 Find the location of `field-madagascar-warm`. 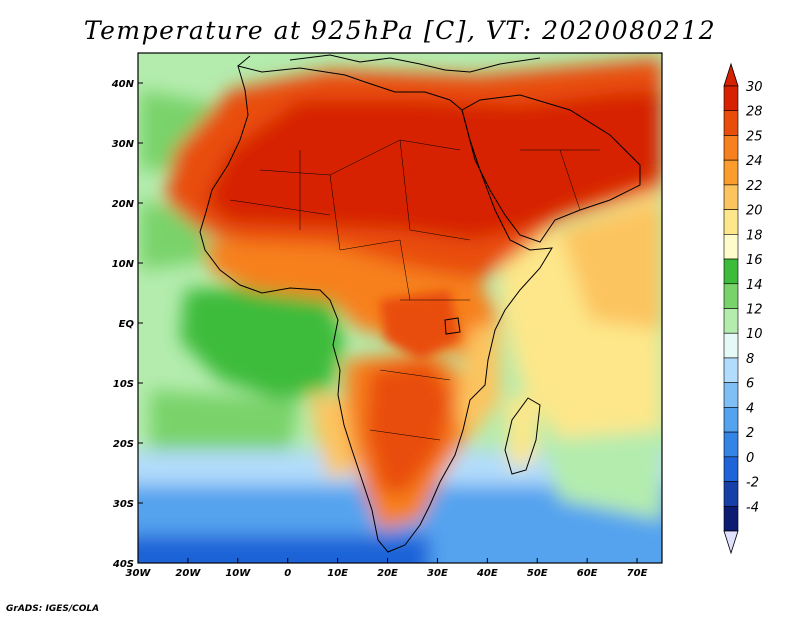

field-madagascar-warm is located at coordinates (522, 430).